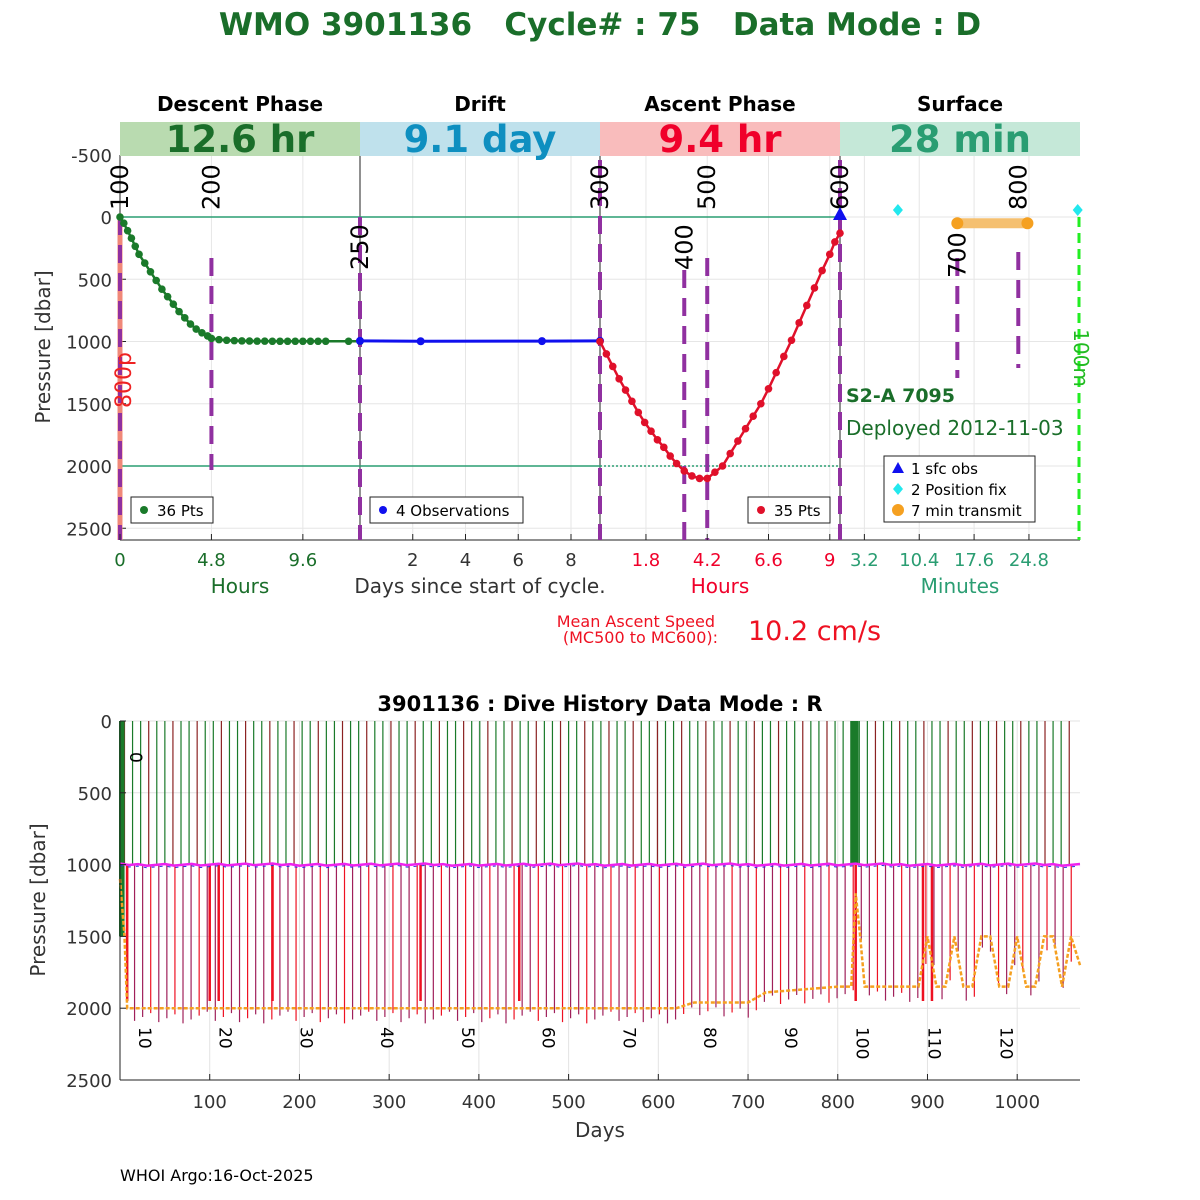  Describe the element at coordinates (89, 937) in the screenshot. I see `y-tick-label: 1500` at that location.